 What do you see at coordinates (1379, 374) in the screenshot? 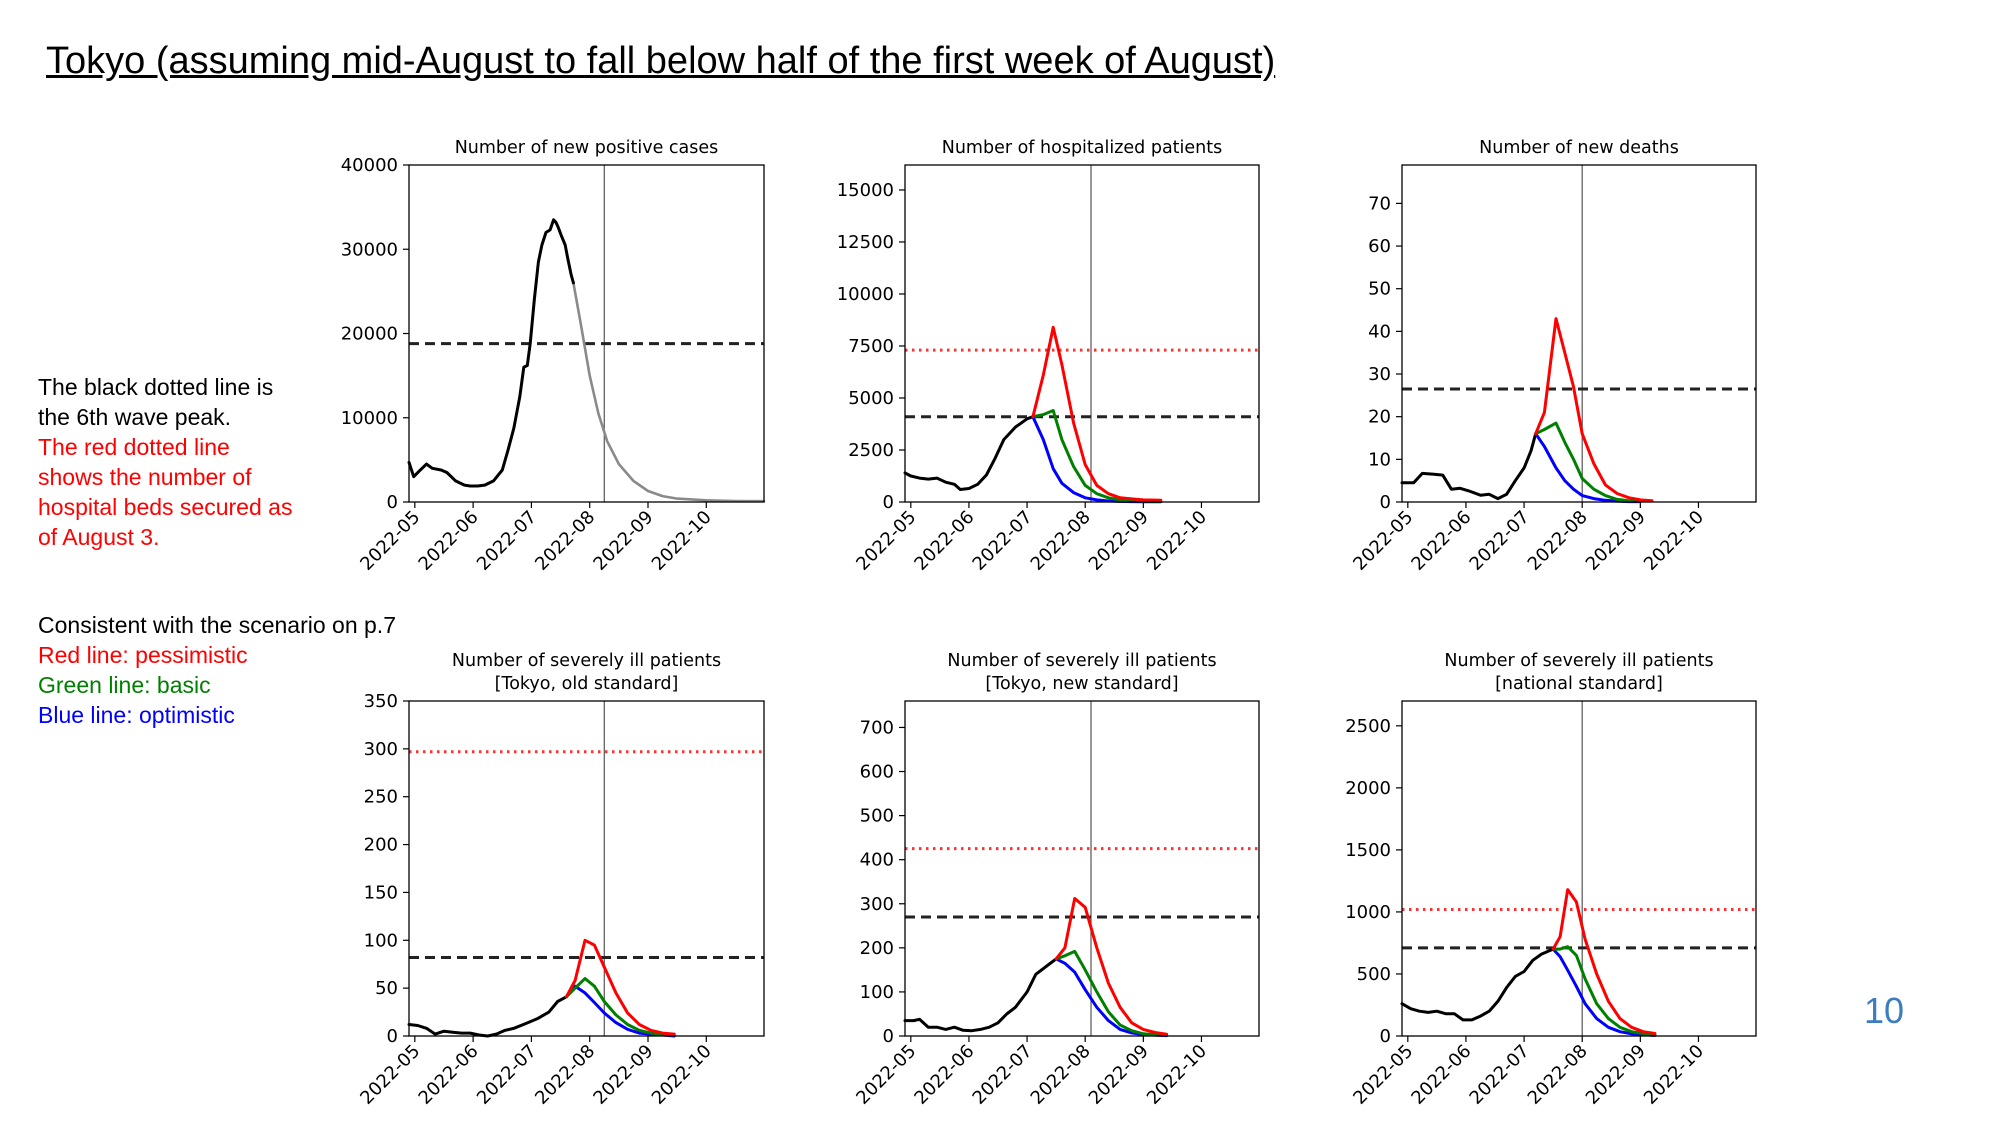
I see `y-tick-label: 30` at bounding box center [1379, 374].